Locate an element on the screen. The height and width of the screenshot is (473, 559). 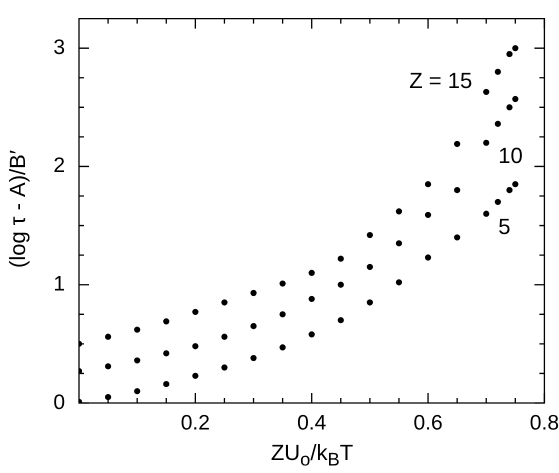
x-tick-label: 0.6 is located at coordinates (428, 422).